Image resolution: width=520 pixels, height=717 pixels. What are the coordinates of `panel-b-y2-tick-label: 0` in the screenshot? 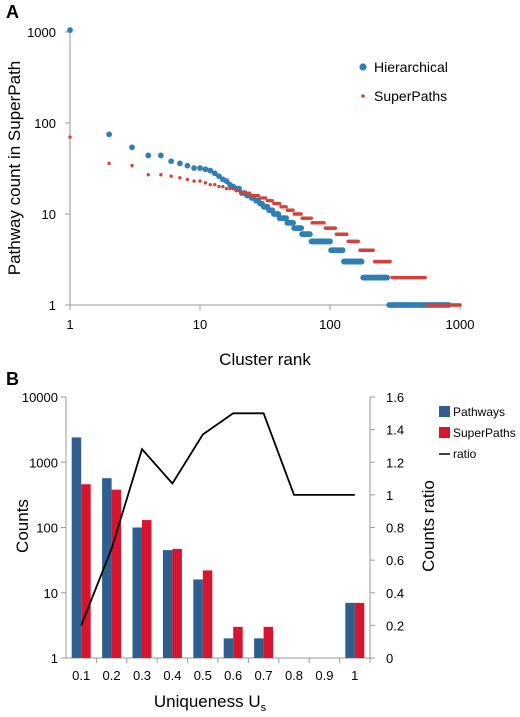 It's located at (389, 658).